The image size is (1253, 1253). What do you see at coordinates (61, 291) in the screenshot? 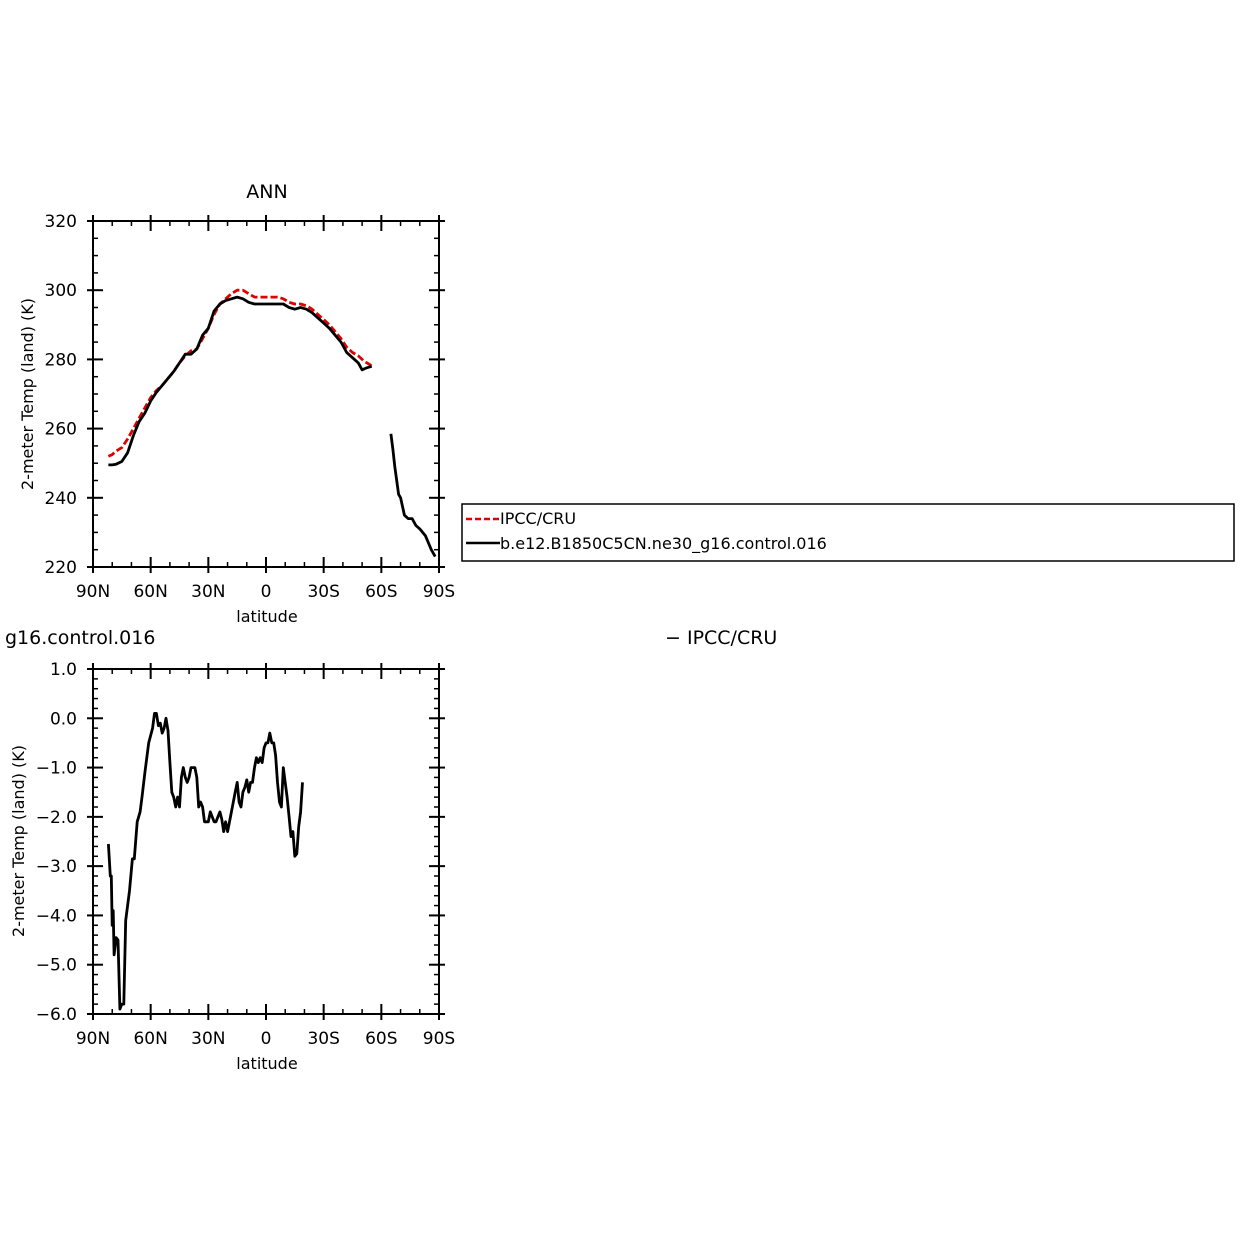
I see `y-tick-label: 300` at bounding box center [61, 291].